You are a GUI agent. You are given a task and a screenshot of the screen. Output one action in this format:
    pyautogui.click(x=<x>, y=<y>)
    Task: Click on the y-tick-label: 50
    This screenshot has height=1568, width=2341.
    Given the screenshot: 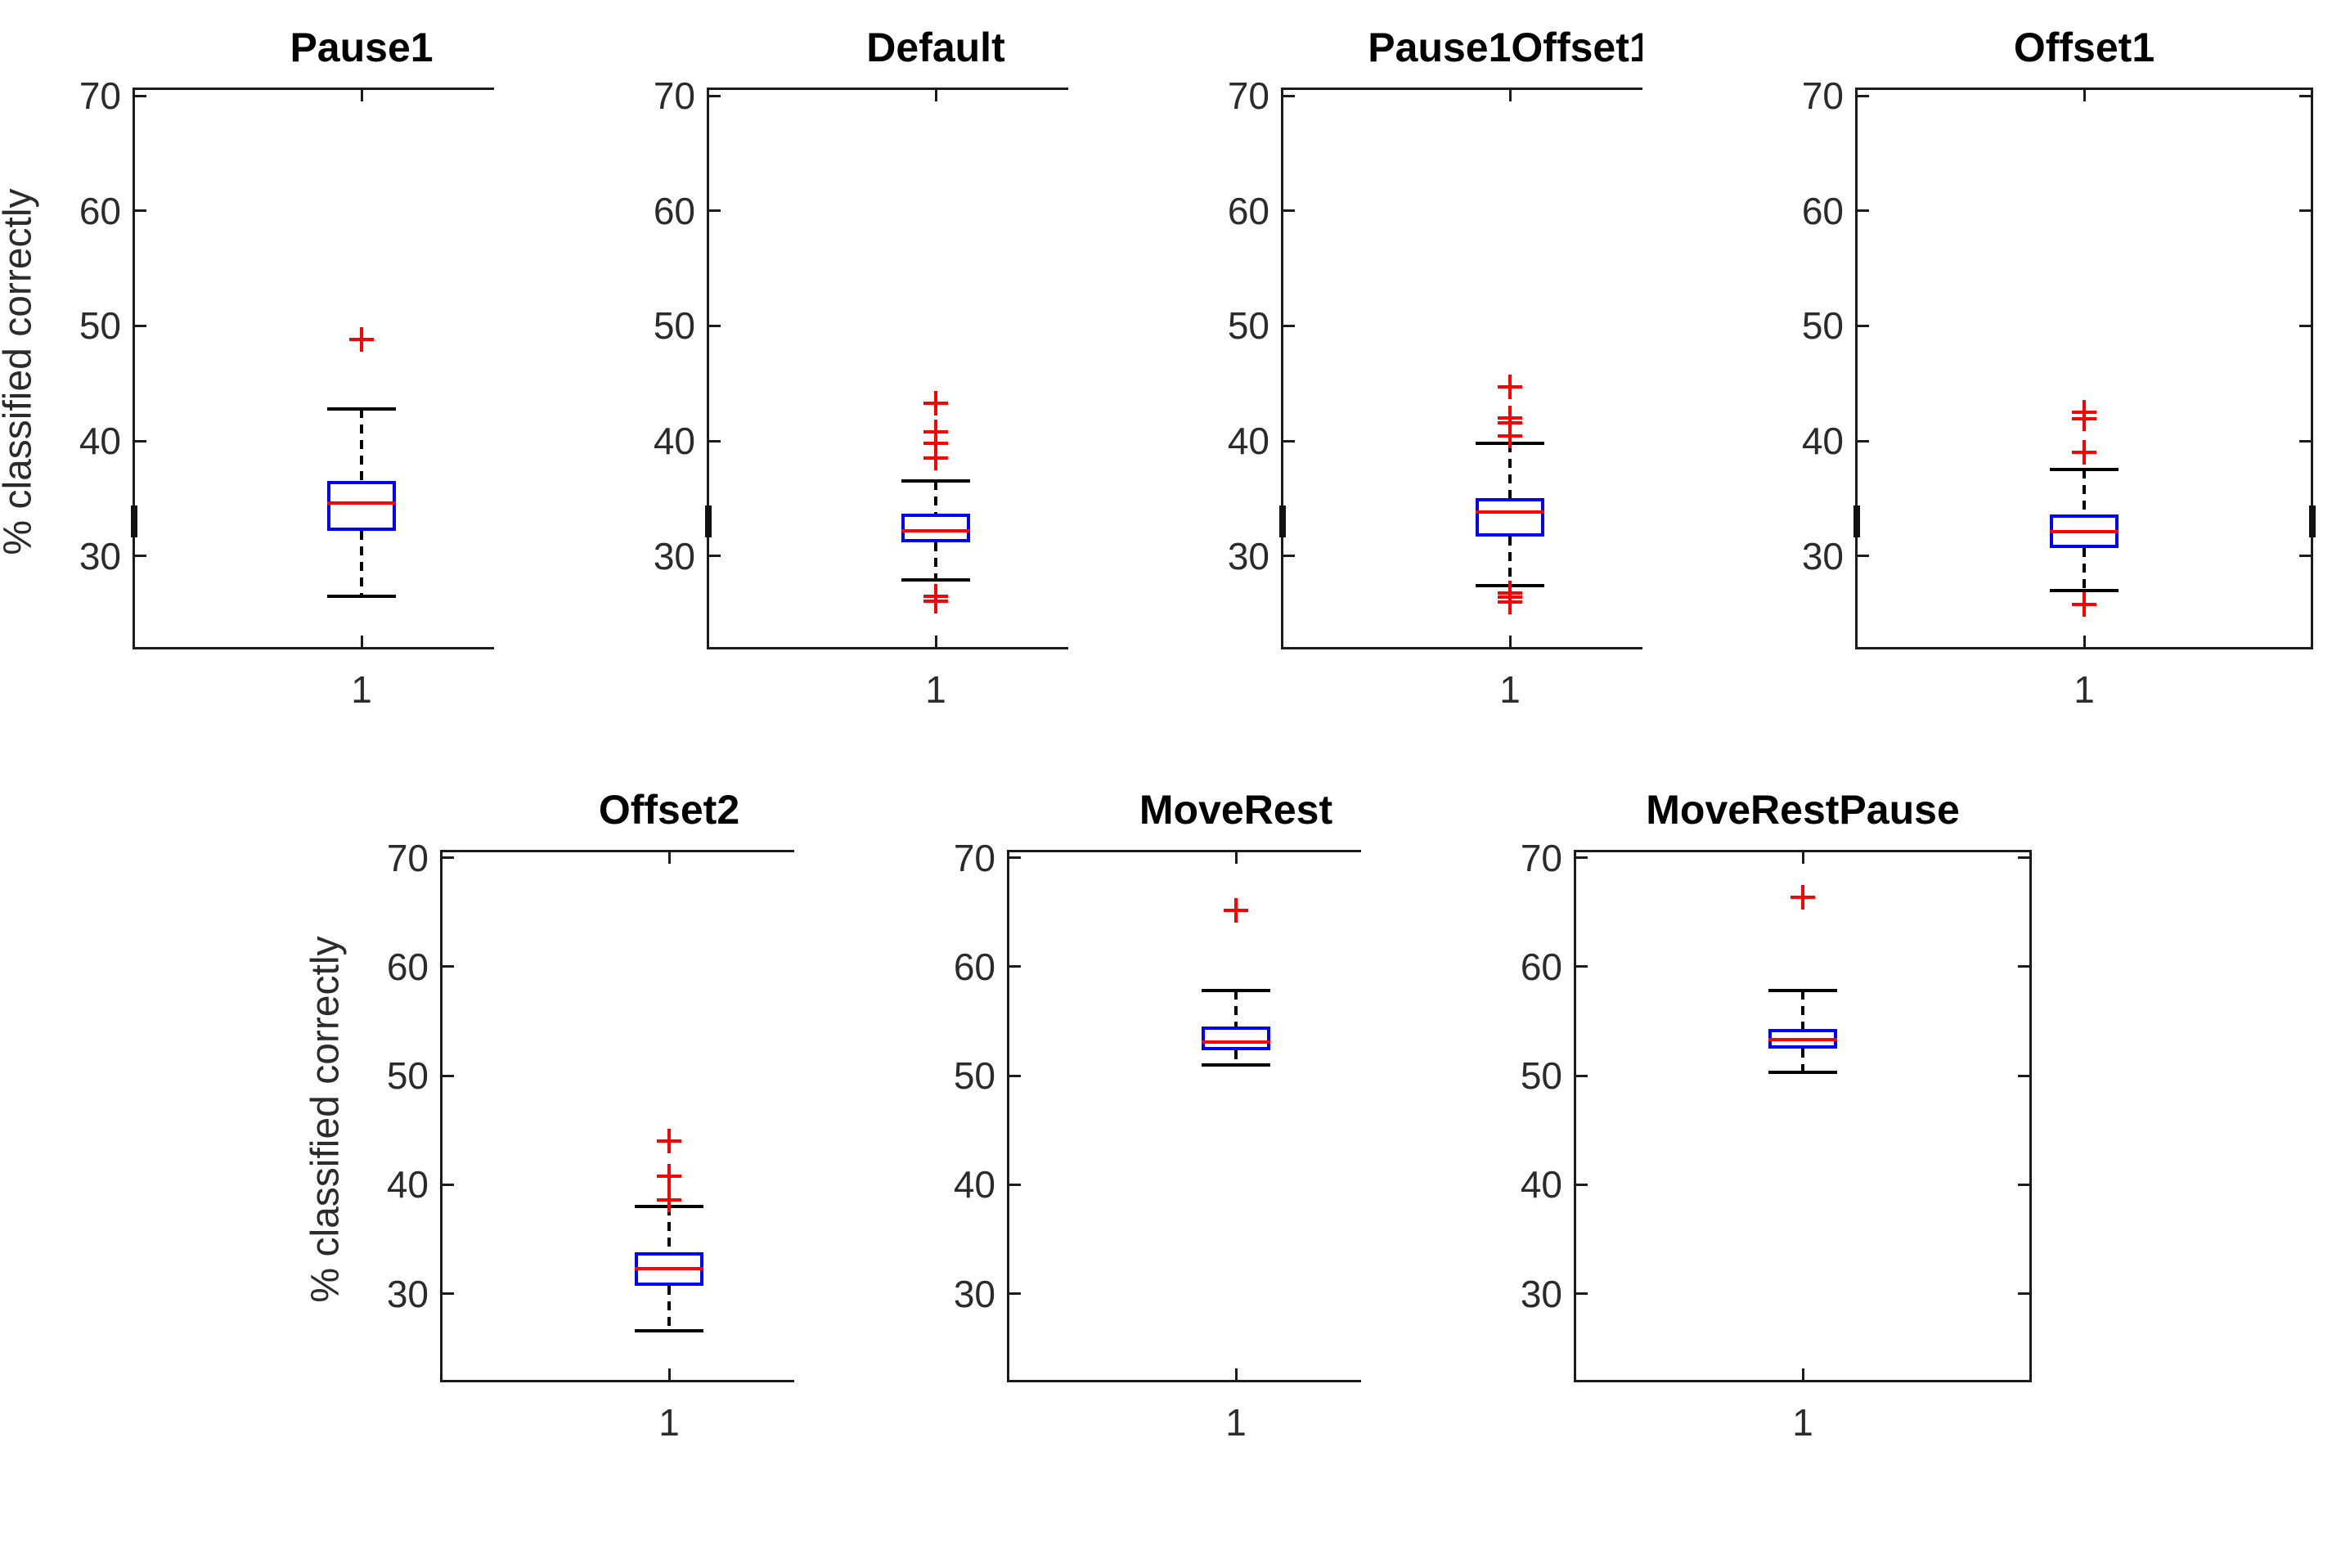 What is the action you would take?
    pyautogui.click(x=674, y=326)
    